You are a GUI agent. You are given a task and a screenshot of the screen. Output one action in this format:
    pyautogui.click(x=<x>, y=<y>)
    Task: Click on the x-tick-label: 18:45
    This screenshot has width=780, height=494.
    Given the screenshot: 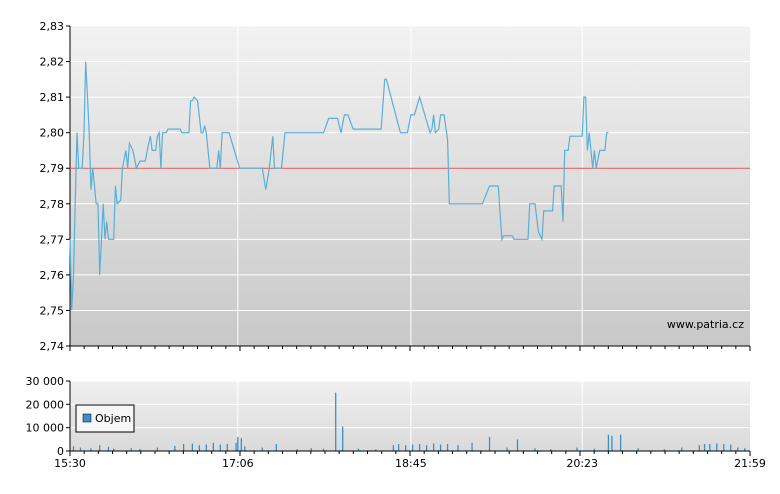 What is the action you would take?
    pyautogui.click(x=411, y=463)
    